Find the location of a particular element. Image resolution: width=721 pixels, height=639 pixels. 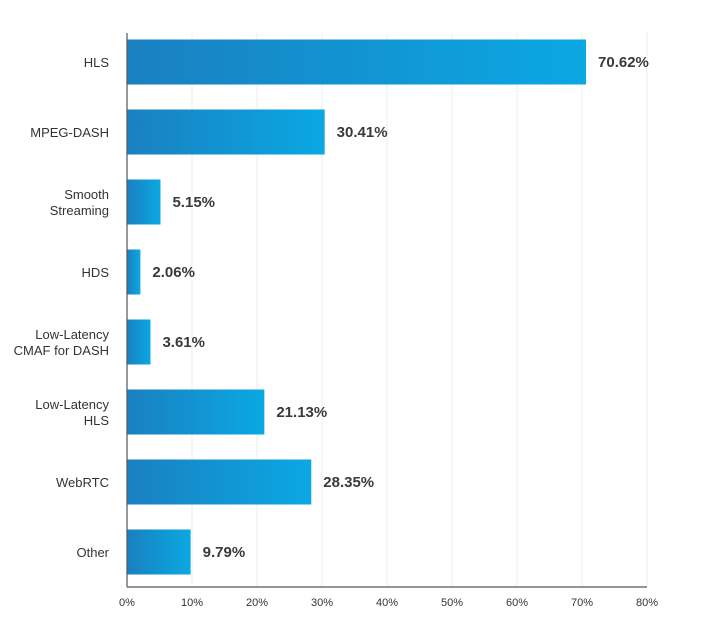

x-tick-label: 10% is located at coordinates (192, 603).